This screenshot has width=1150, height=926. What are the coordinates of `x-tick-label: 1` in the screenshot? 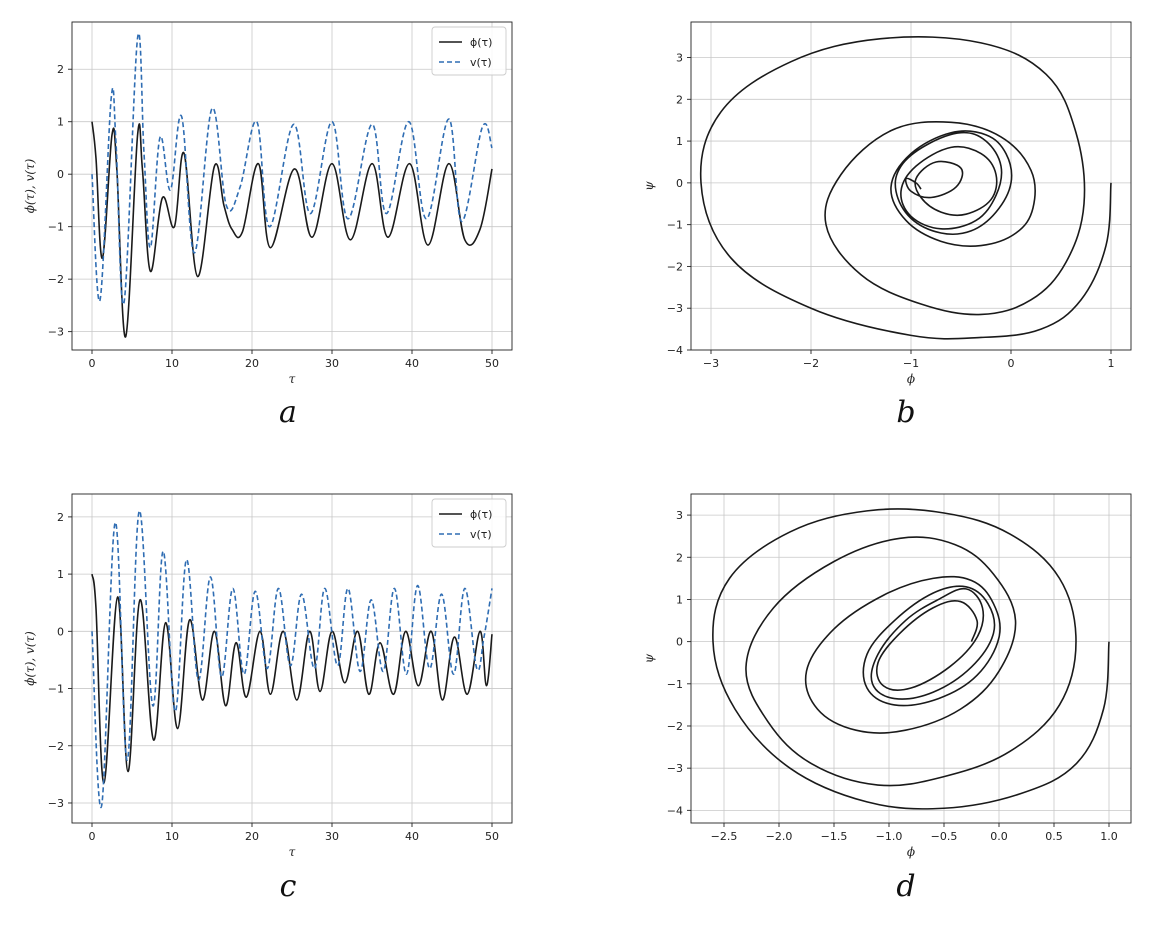 It's located at (1111, 363).